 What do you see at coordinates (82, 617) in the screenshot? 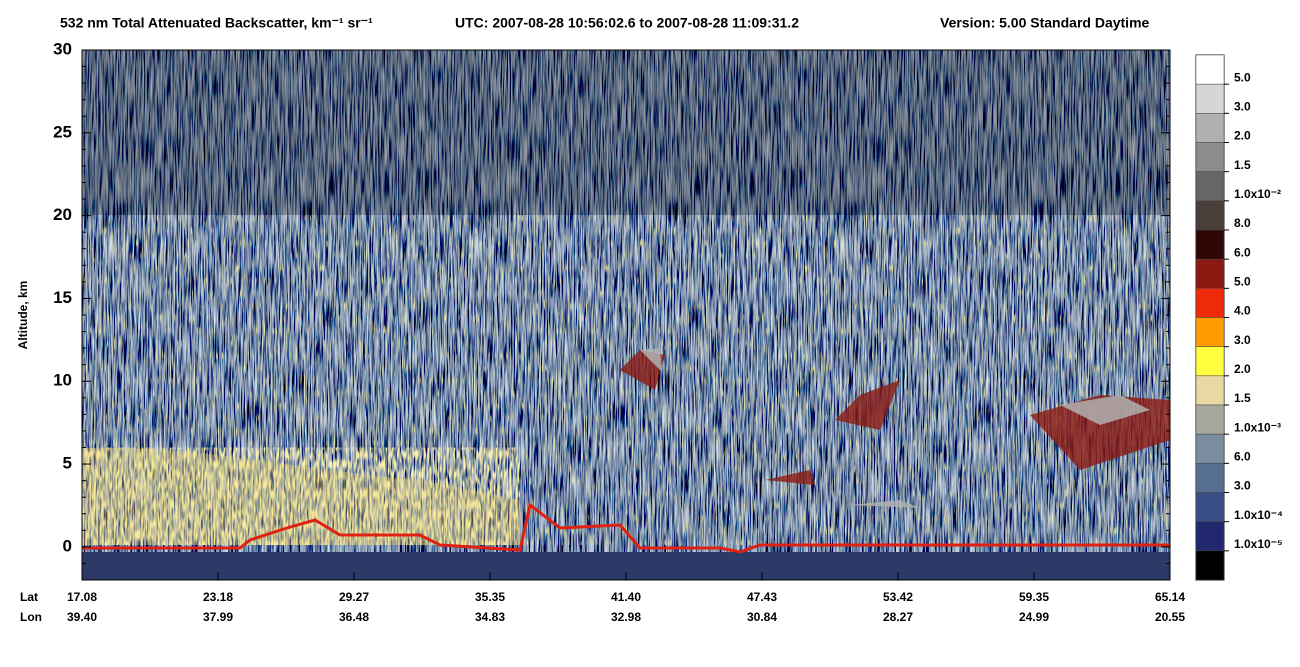
I see `x-tick-label: 39.40` at bounding box center [82, 617].